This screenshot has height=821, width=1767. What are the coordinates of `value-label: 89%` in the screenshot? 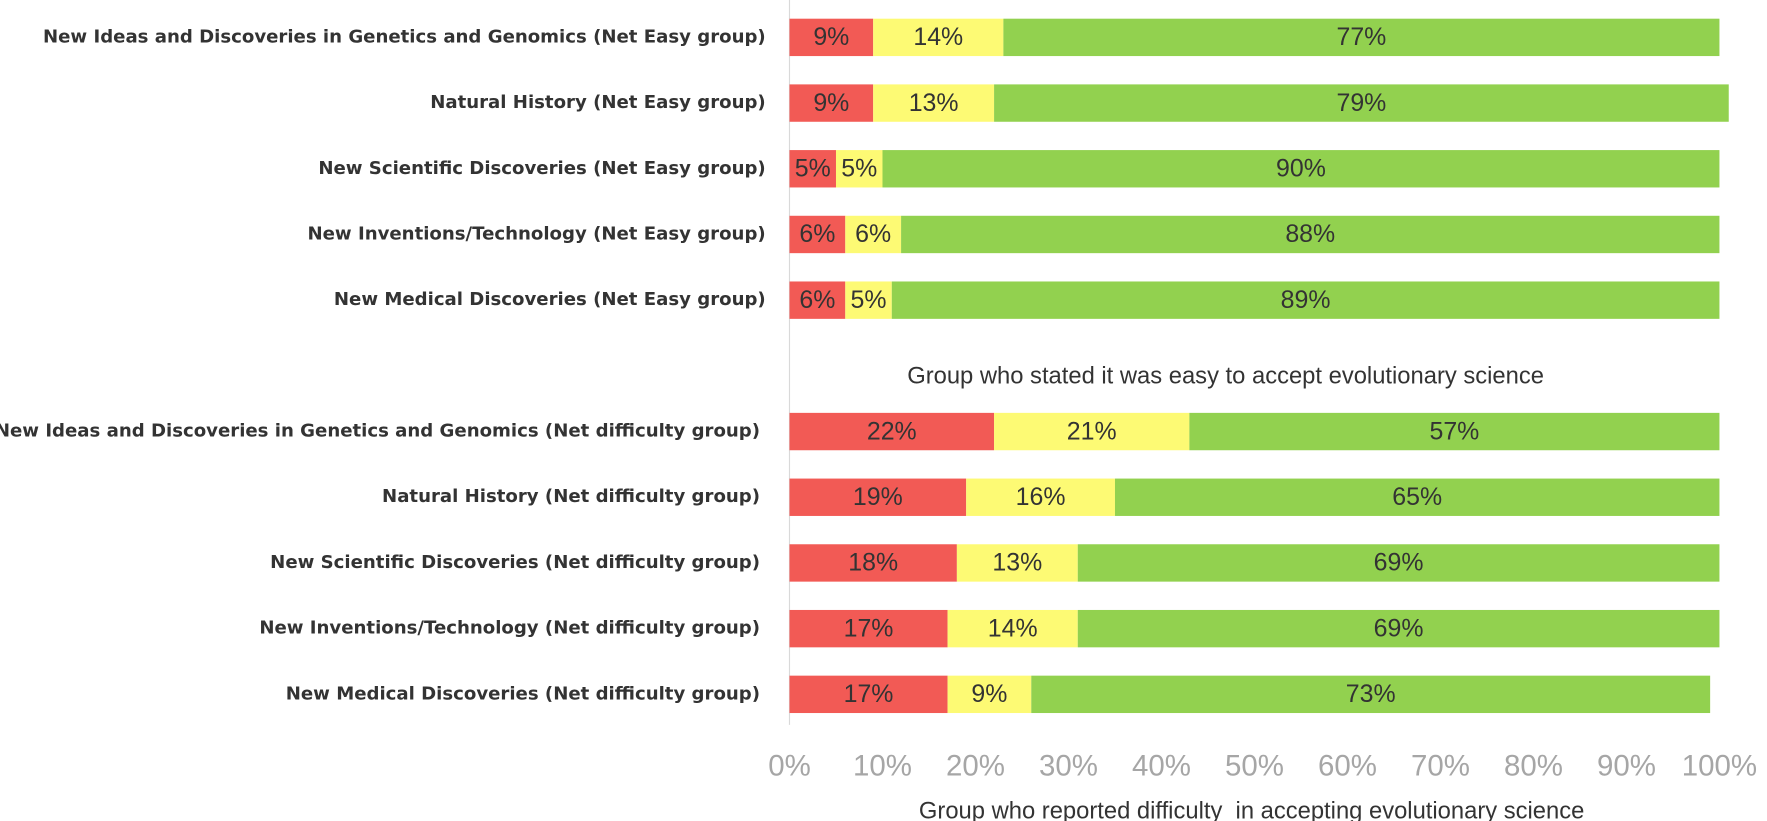 It's located at (1306, 300).